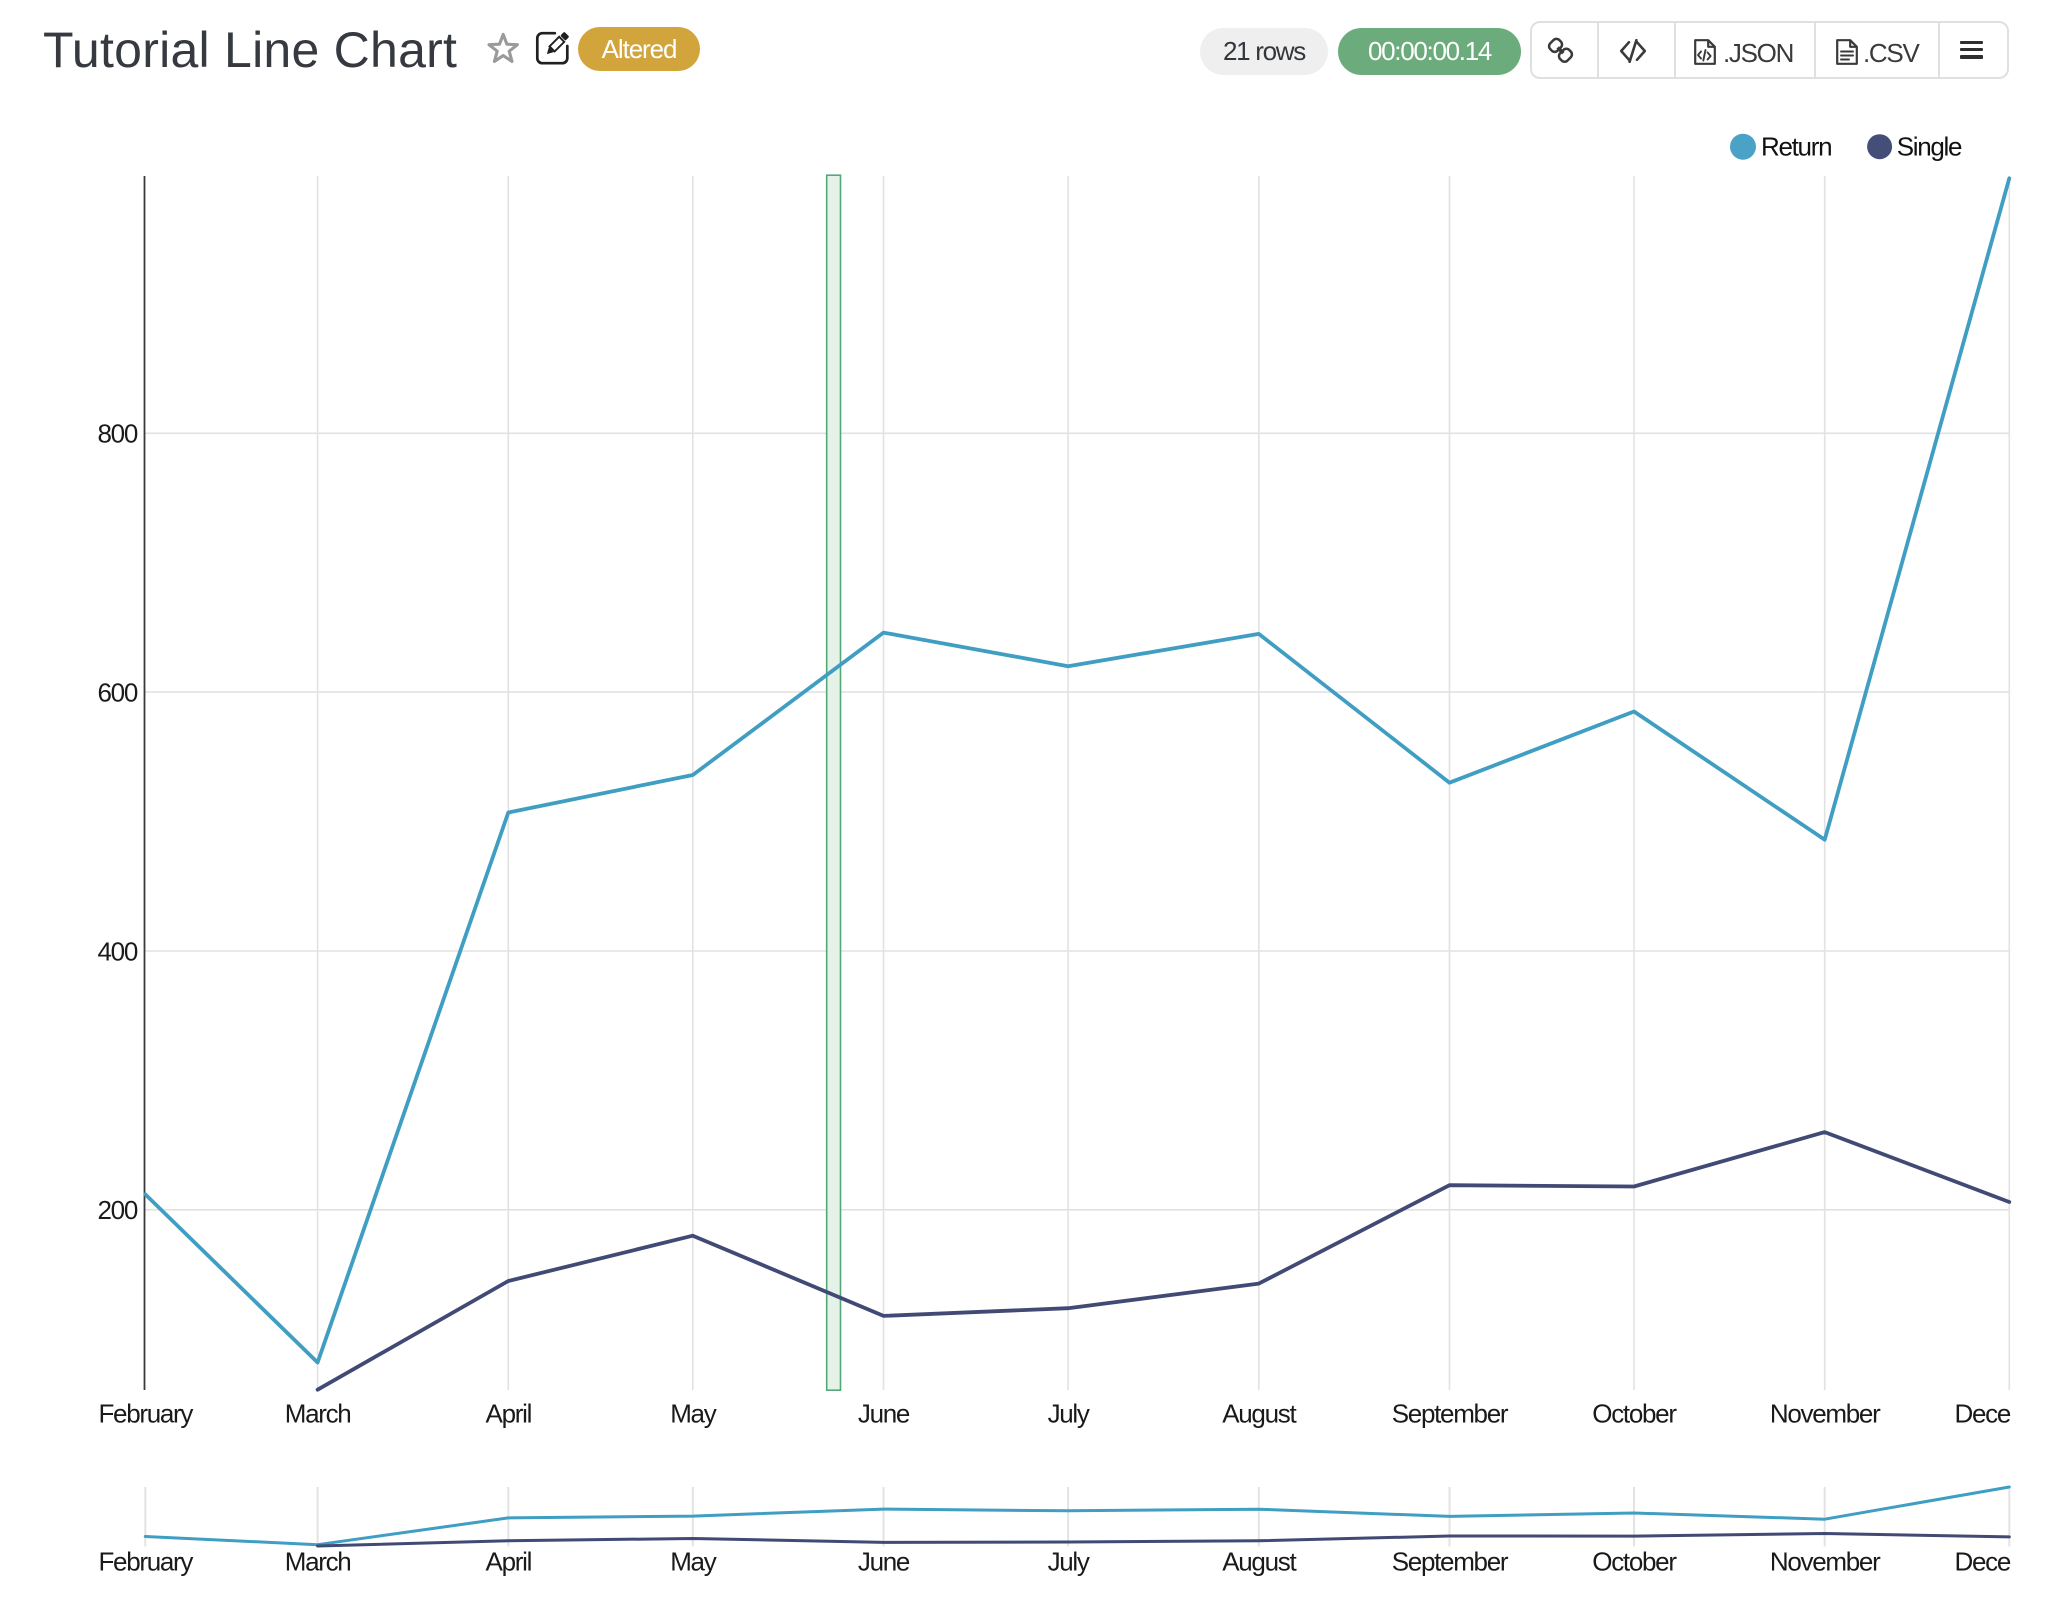  Describe the element at coordinates (118, 434) in the screenshot. I see `svg-text: 800` at that location.